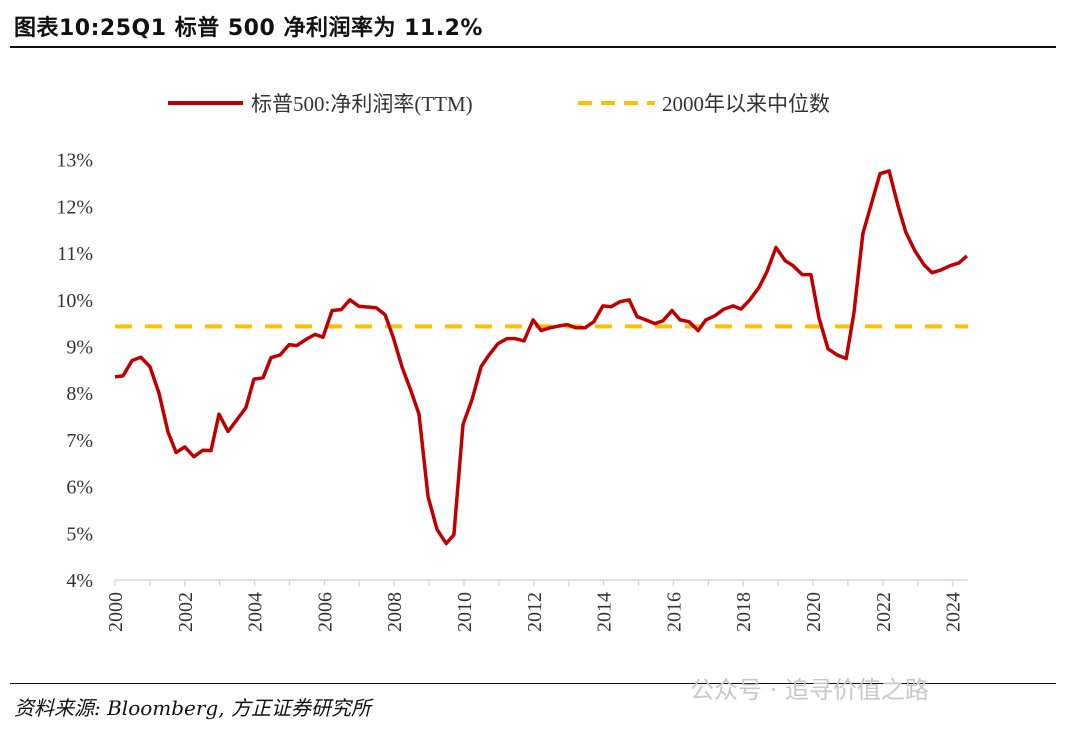  I want to click on y-tick-label: 4%, so click(79, 581).